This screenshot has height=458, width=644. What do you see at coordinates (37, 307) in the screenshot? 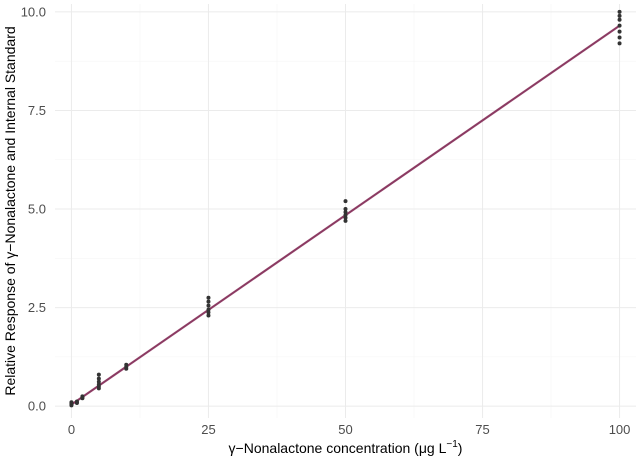
I see `y-tick-label: 2.5` at bounding box center [37, 307].